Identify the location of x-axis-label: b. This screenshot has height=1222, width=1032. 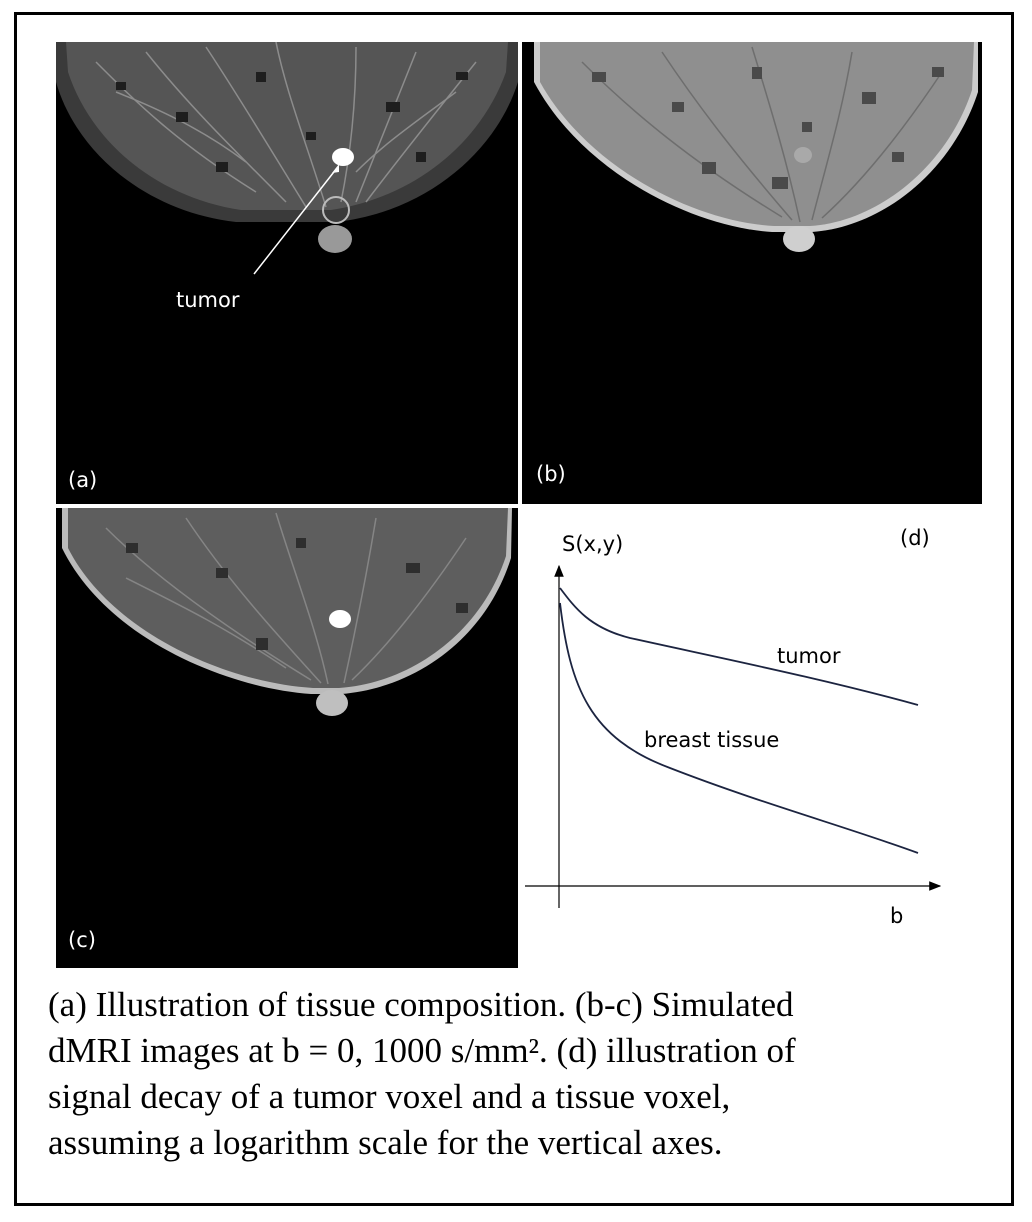
(897, 916).